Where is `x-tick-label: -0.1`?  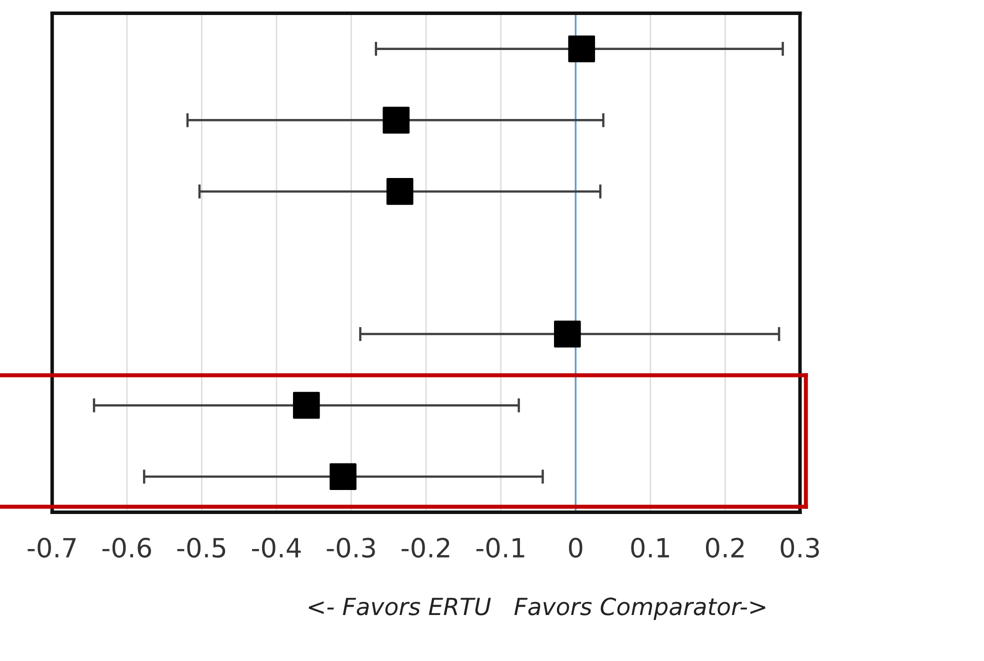 x-tick-label: -0.1 is located at coordinates (500, 548).